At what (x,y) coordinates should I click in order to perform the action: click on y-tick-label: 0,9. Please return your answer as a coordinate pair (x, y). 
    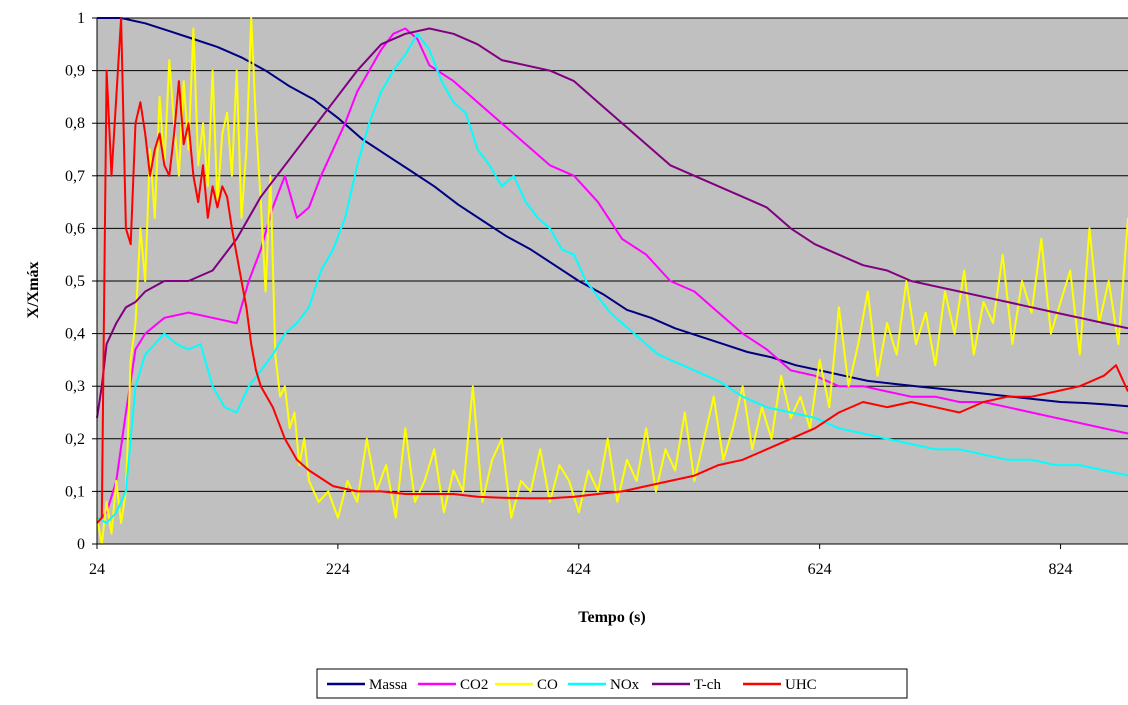
    Looking at the image, I should click on (75, 71).